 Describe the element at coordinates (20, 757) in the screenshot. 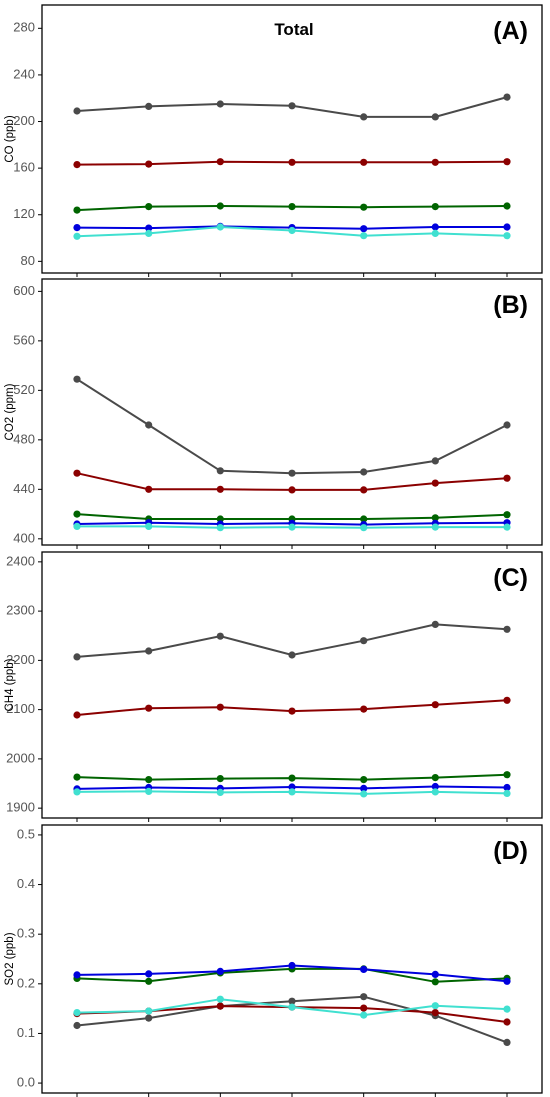

I see `y-tick-label: 2000` at that location.